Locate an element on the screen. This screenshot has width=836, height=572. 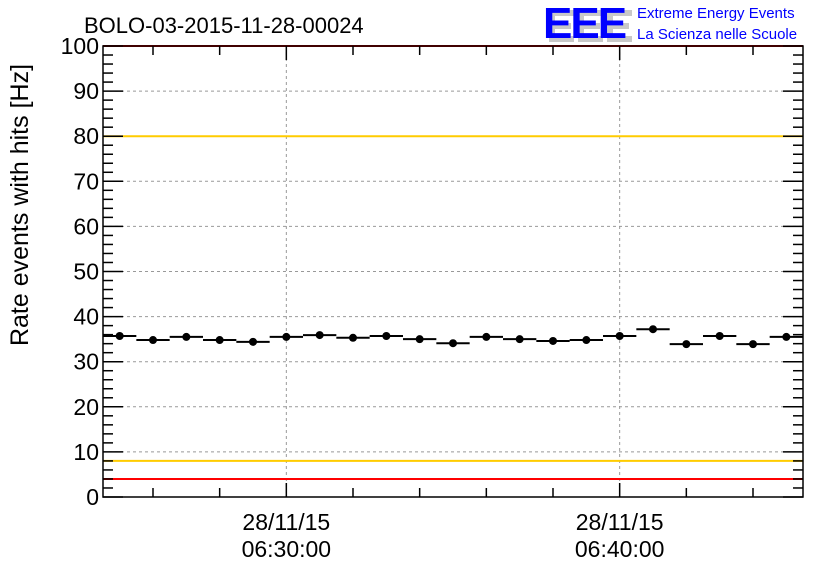
y-axis-label: Rate events with hits [Hz] is located at coordinates (20, 205).